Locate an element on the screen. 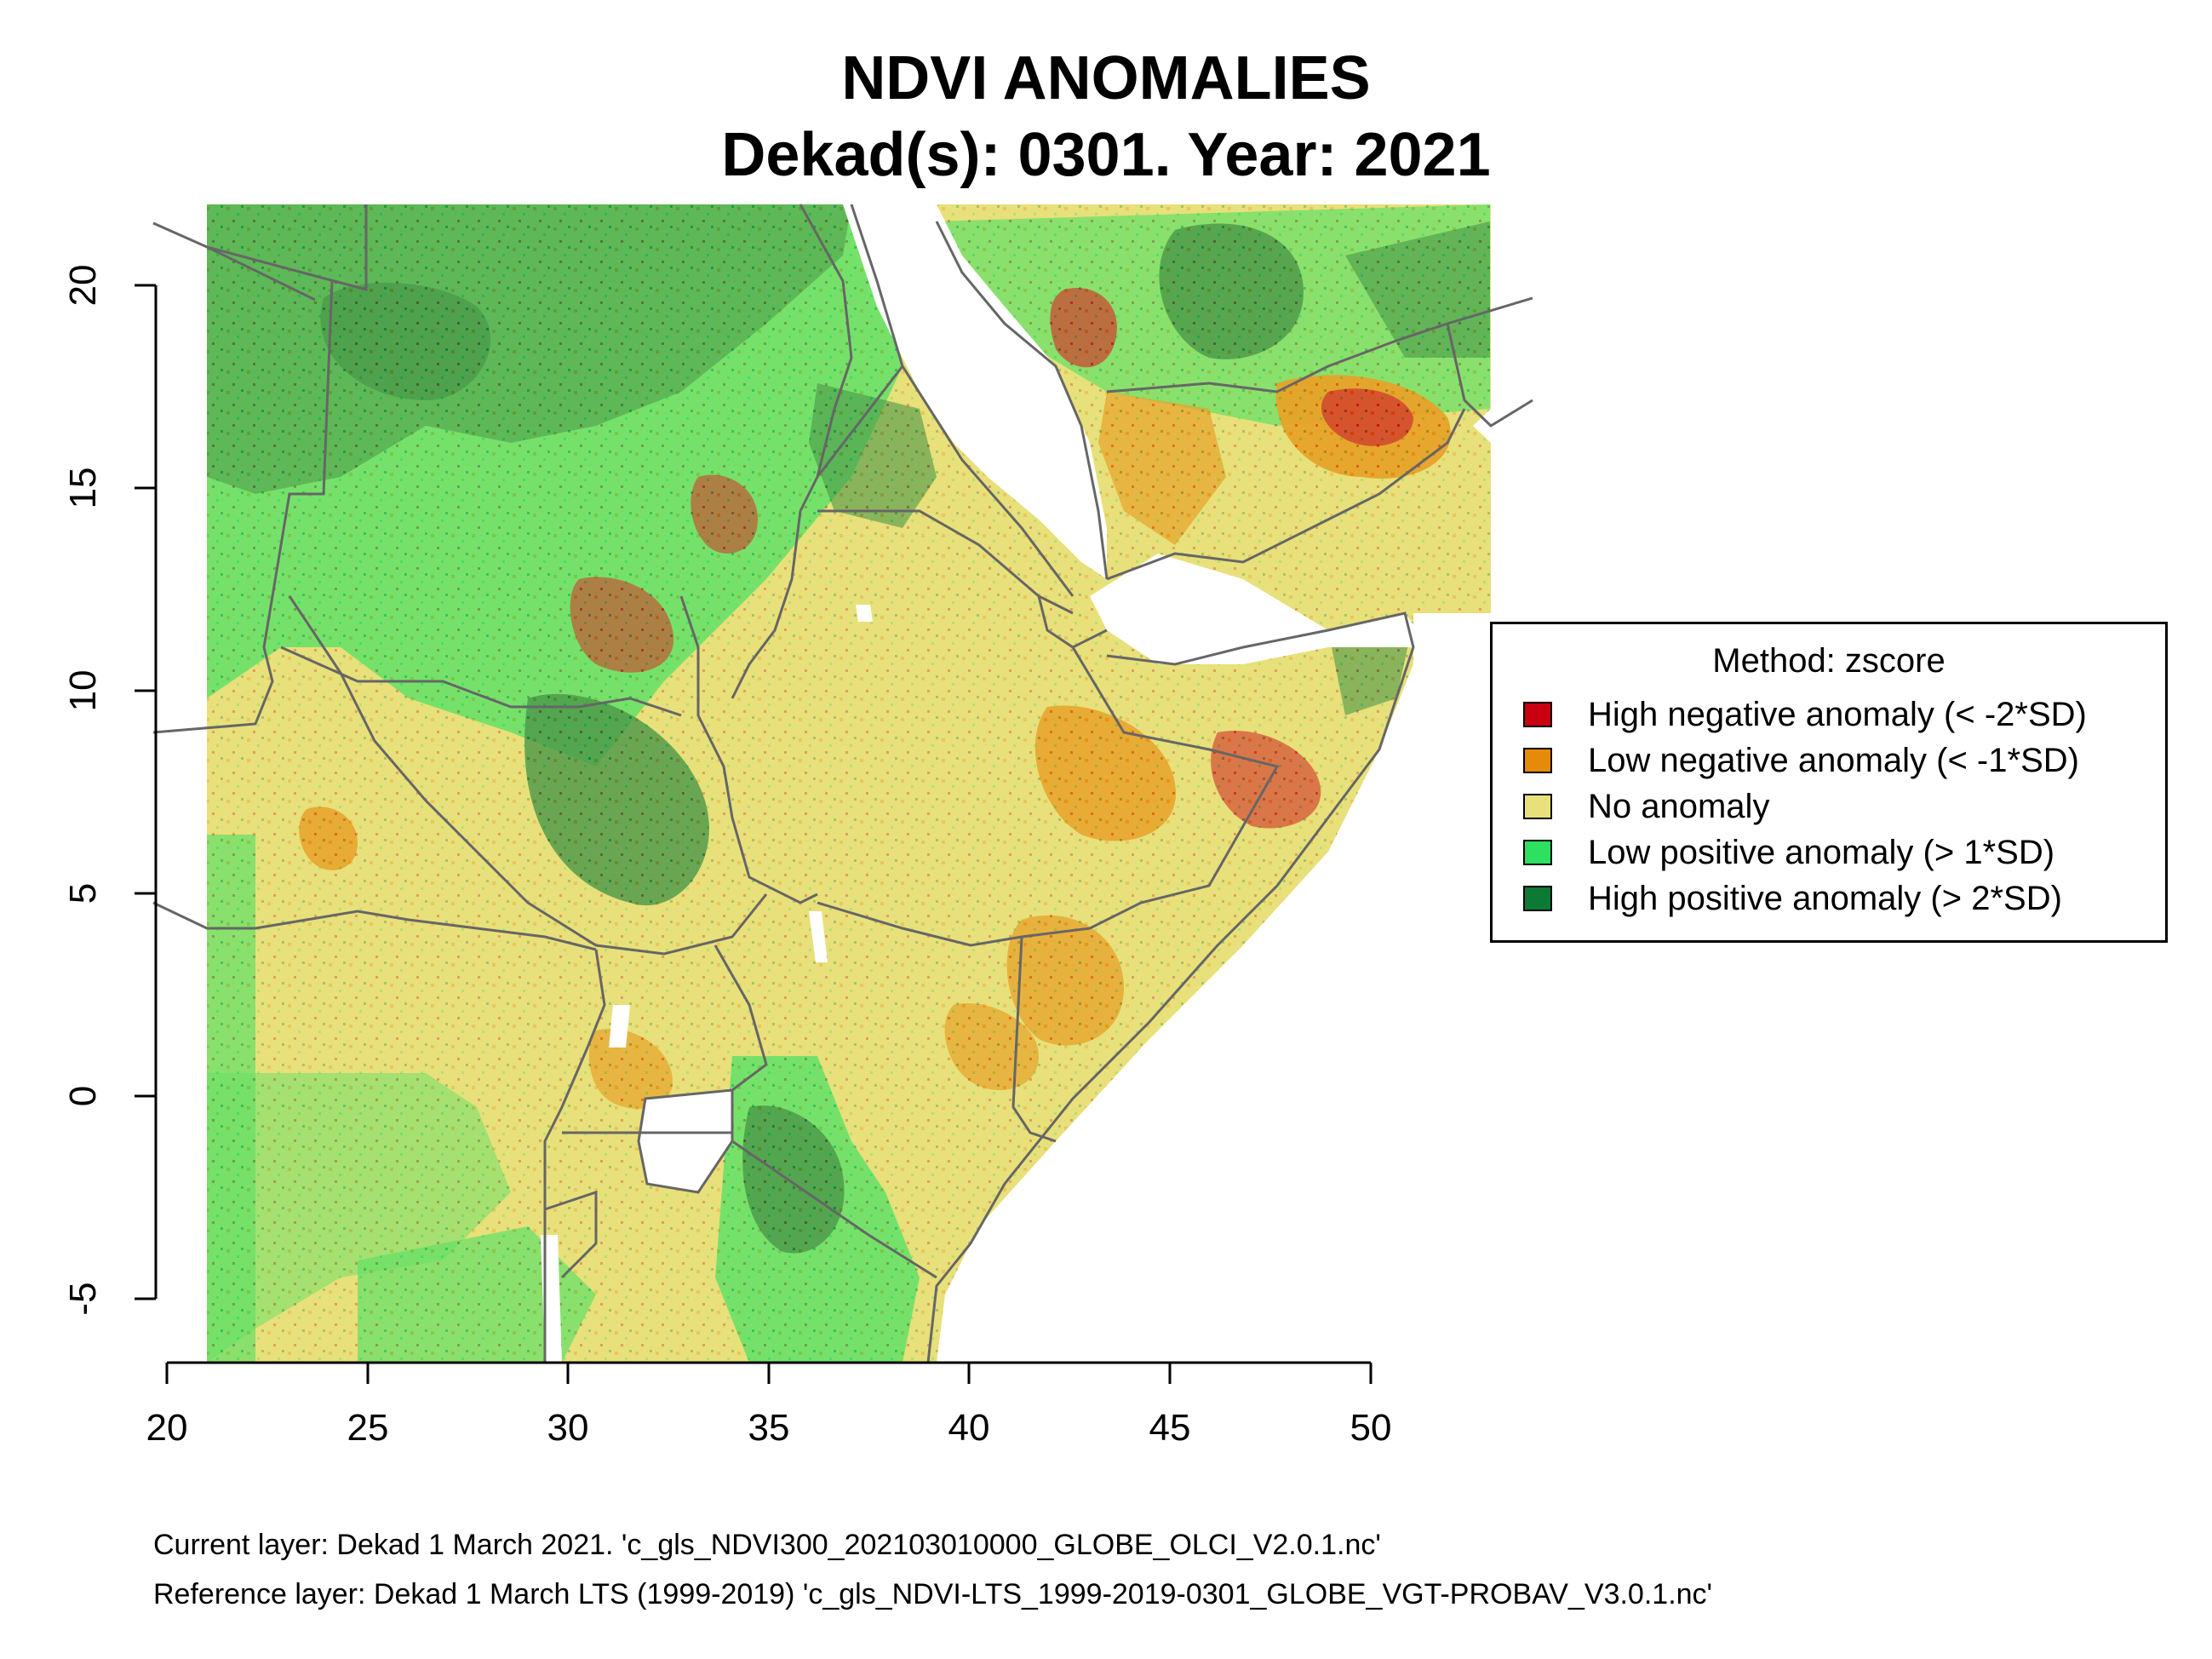 The width and height of the screenshot is (2212, 1659). legend-label: Low negative anomaly (< -1*SD) is located at coordinates (1834, 760).